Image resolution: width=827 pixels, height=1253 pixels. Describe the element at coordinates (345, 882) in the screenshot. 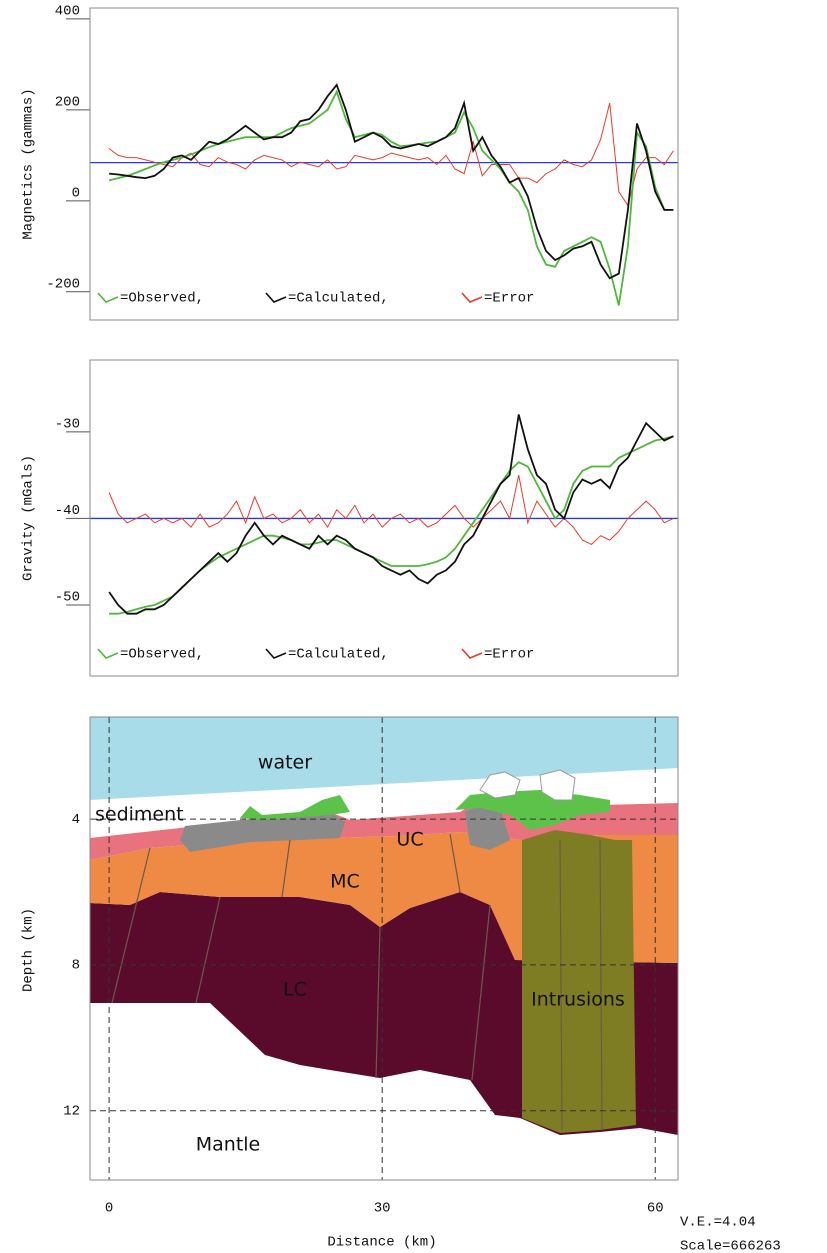

I see `layer-label: MC` at that location.